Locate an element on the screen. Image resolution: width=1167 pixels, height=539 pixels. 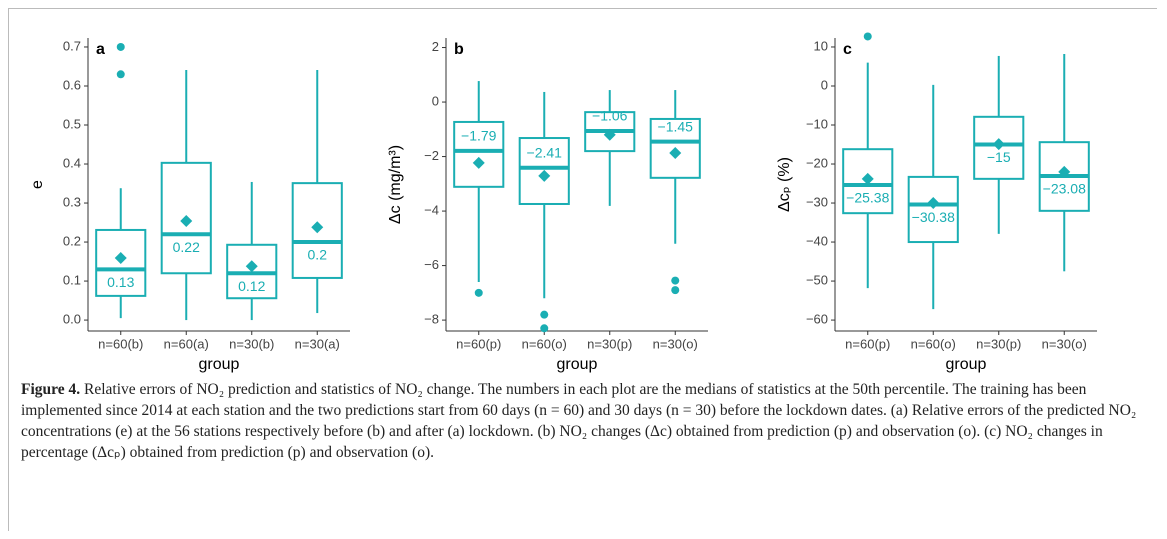
y-tick-label: 10 is located at coordinates (821, 45).